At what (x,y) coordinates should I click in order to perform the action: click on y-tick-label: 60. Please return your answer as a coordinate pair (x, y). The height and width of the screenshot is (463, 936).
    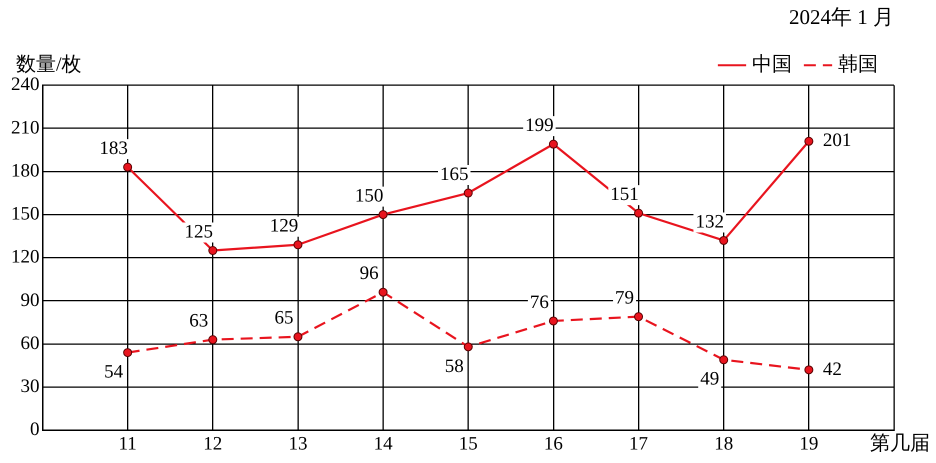
    Looking at the image, I should click on (30, 343).